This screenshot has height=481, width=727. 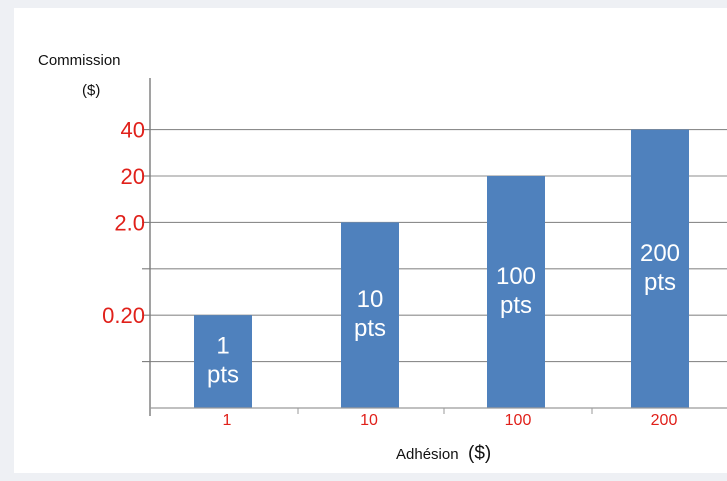 What do you see at coordinates (79, 60) in the screenshot?
I see `y-axis-label: Commission` at bounding box center [79, 60].